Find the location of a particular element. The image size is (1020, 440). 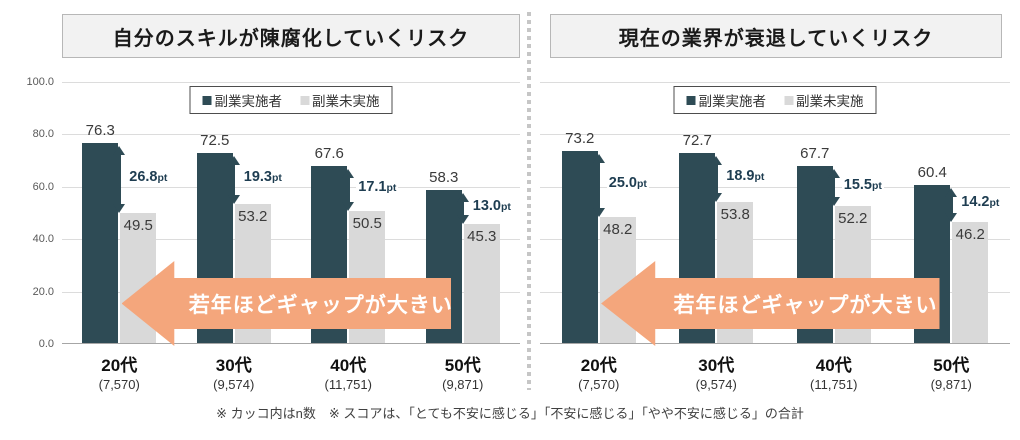

gap-value-label: 17.1pt is located at coordinates (377, 187).